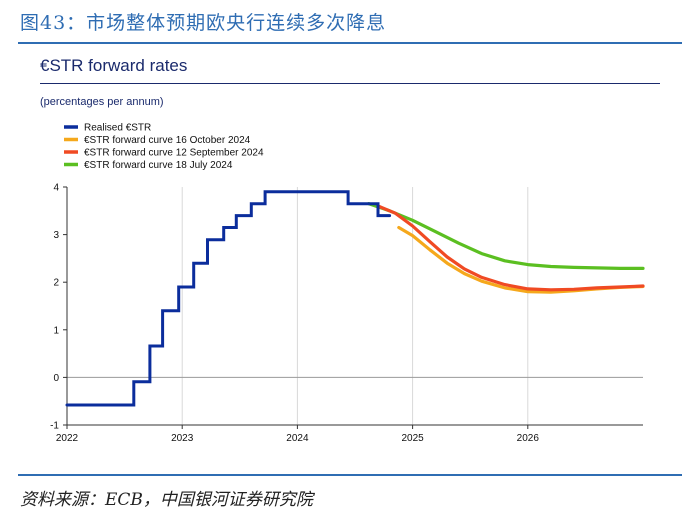 This screenshot has width=700, height=518. Describe the element at coordinates (56, 188) in the screenshot. I see `y-tick-label: 4` at that location.